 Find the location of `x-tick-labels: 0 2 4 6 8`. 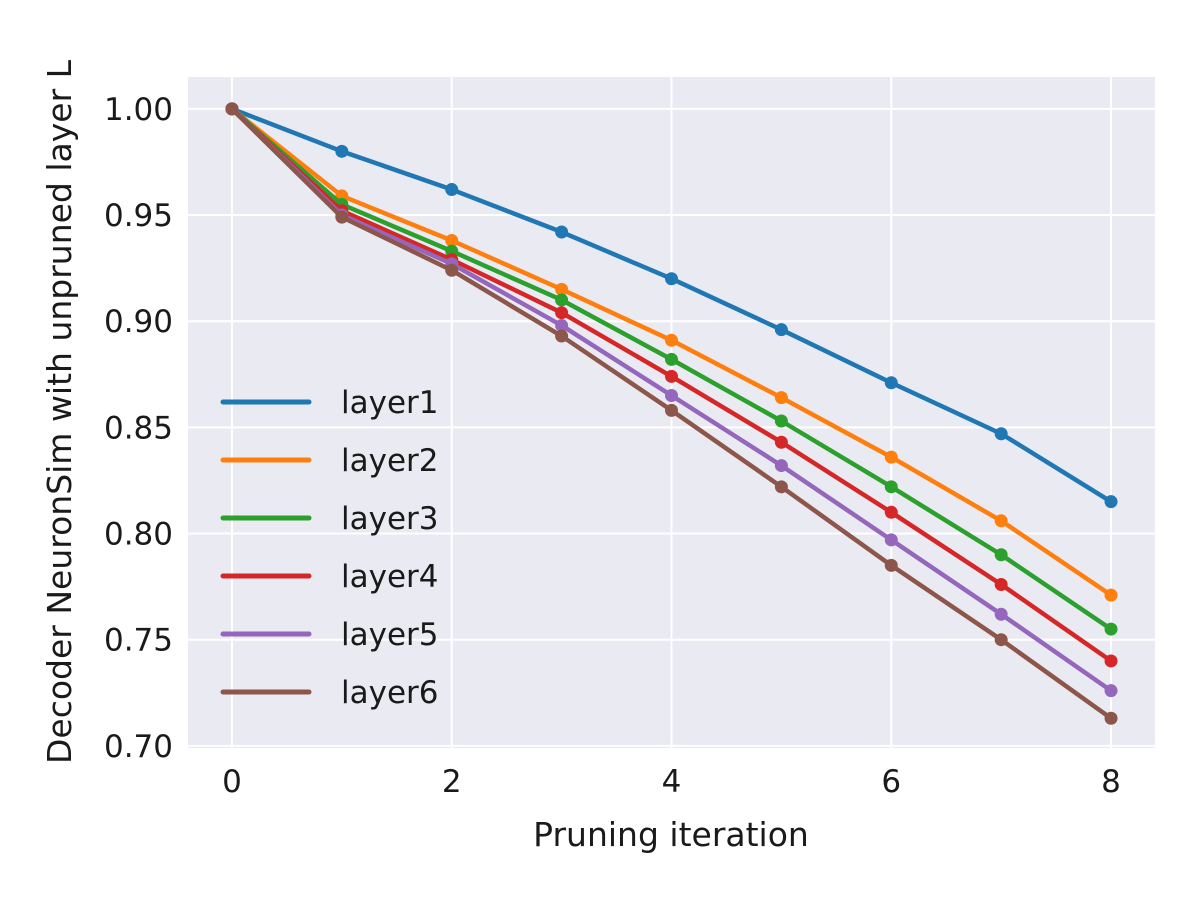

x-tick-labels: 0 2 4 6 8 is located at coordinates (671, 782).